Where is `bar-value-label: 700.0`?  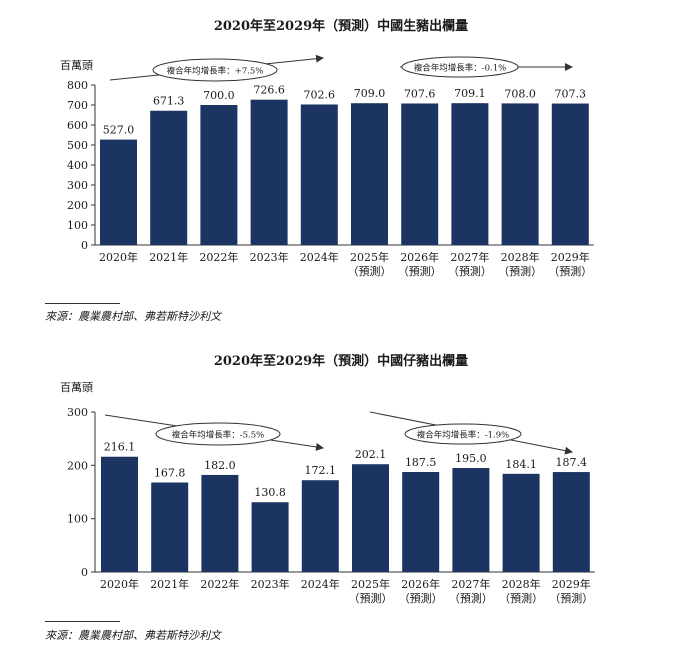 bar-value-label: 700.0 is located at coordinates (219, 95).